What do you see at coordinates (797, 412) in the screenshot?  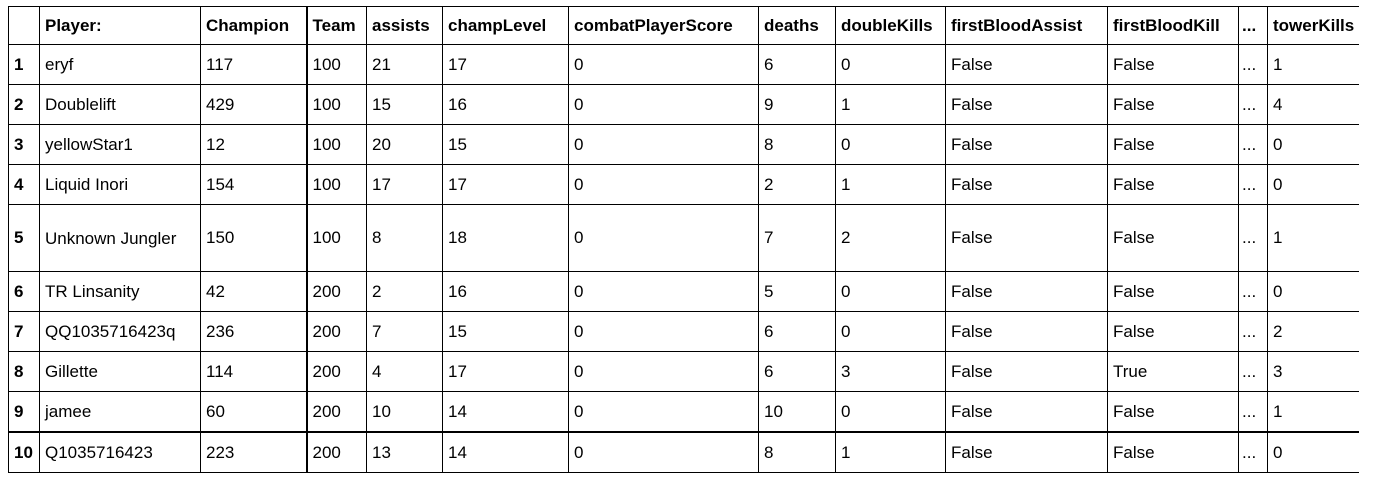 I see `cell-deaths: 10` at bounding box center [797, 412].